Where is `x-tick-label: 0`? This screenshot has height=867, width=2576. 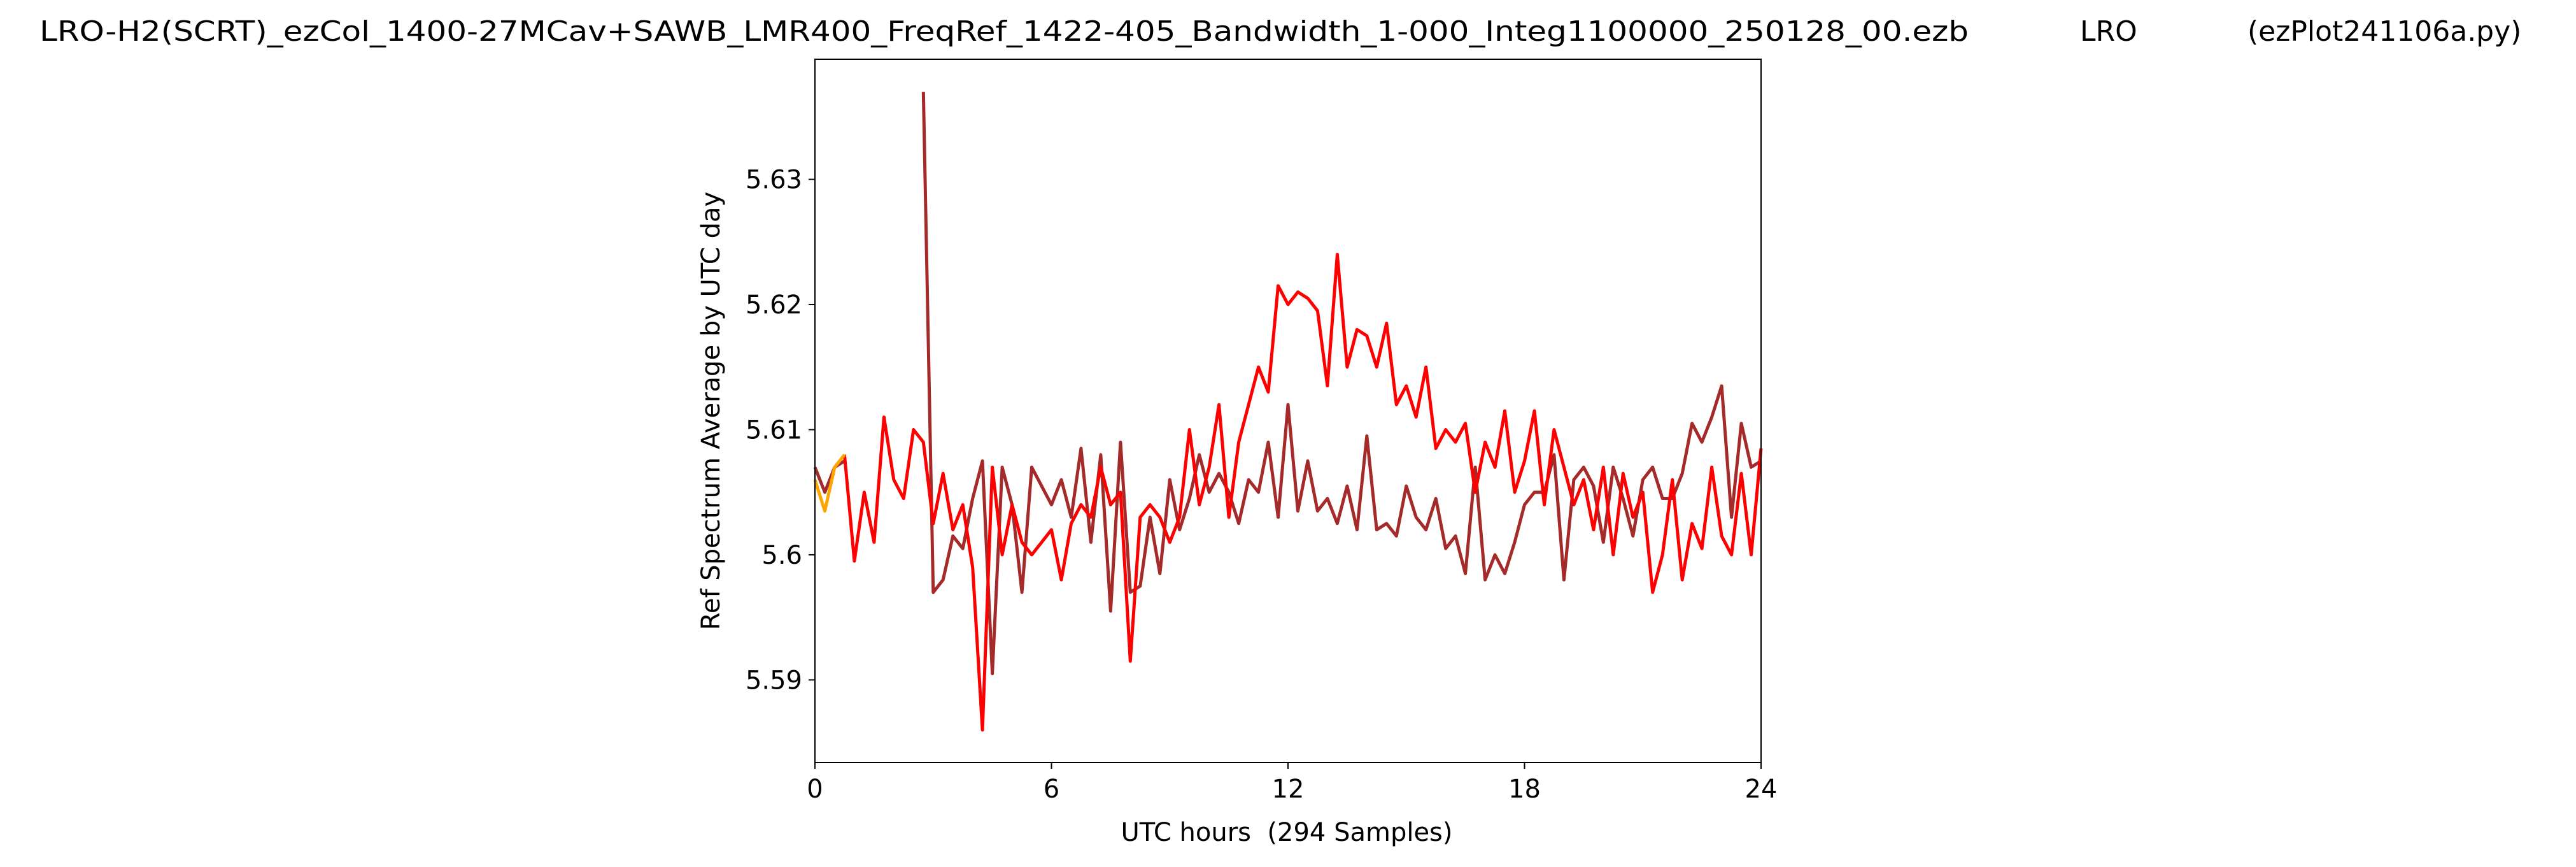 x-tick-label: 0 is located at coordinates (815, 789).